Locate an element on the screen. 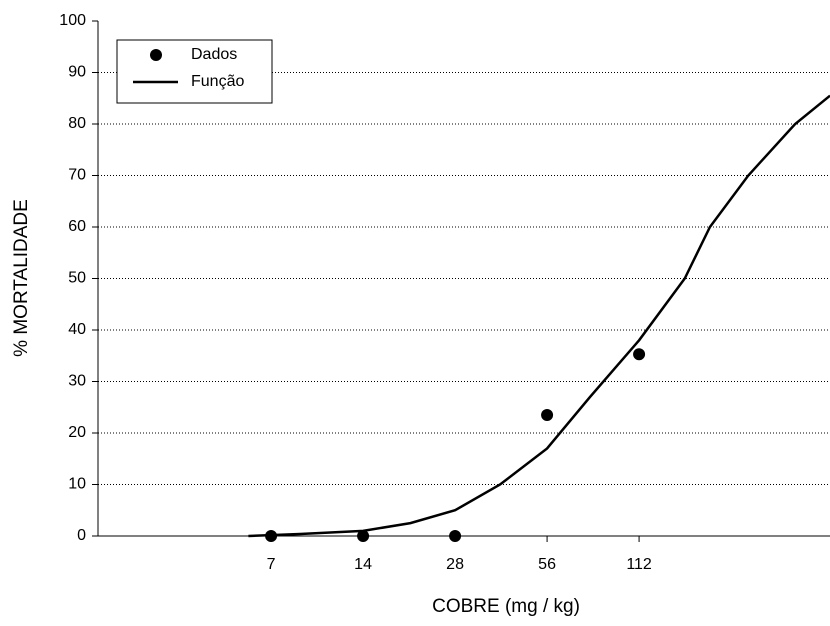 This screenshot has width=830, height=626. y-tick-label: 30 is located at coordinates (77, 381).